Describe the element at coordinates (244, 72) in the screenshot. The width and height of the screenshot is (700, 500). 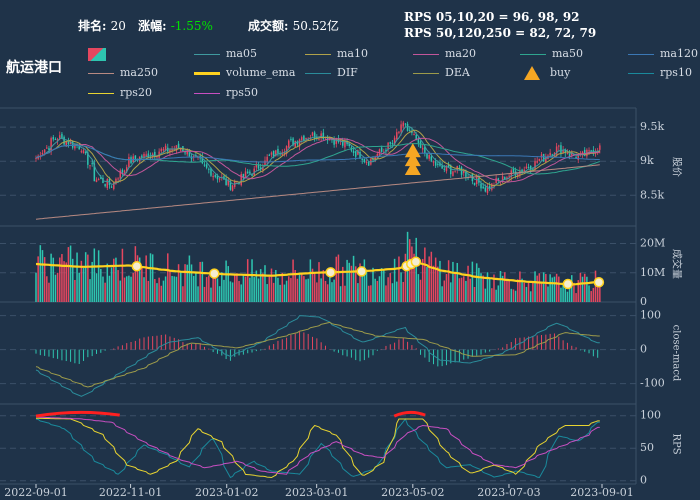
I see `legend-item-volume-ema: volume_ema` at that location.